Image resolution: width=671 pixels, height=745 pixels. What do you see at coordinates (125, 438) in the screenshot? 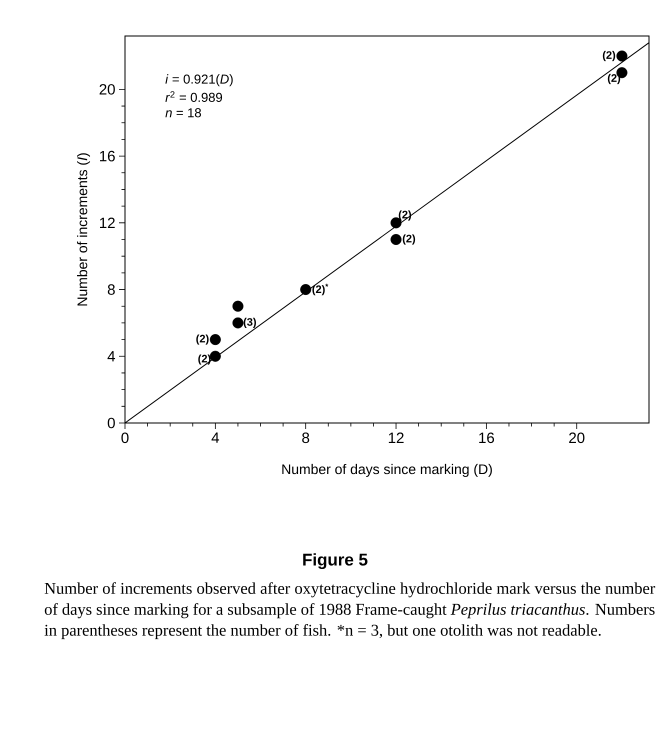
I see `x-tick-label: 0` at bounding box center [125, 438].